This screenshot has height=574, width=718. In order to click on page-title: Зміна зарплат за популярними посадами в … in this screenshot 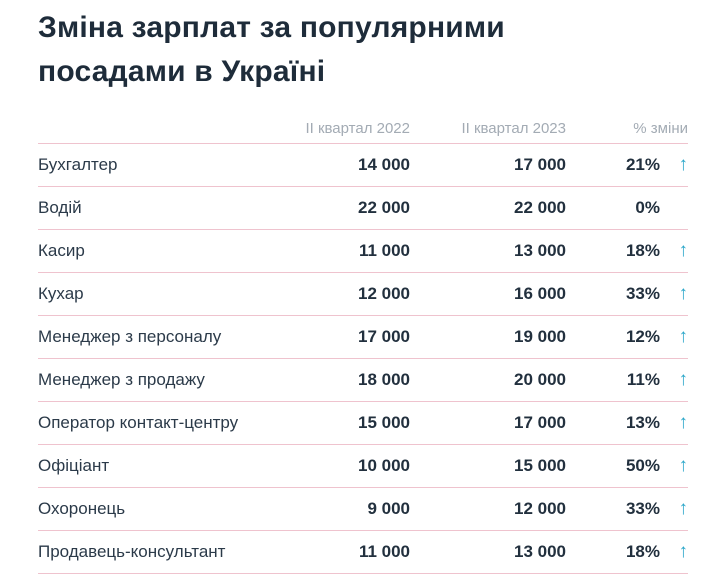, I will do `click(271, 49)`.